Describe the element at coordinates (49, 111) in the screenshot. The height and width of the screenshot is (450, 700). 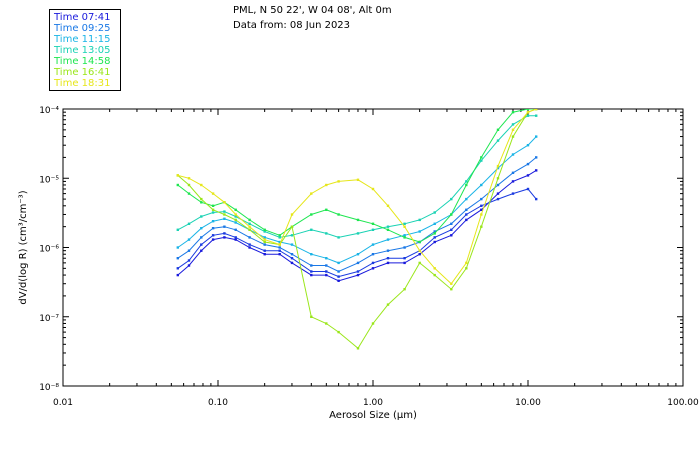
I see `y-tick-label: 10⁻⁴` at that location.